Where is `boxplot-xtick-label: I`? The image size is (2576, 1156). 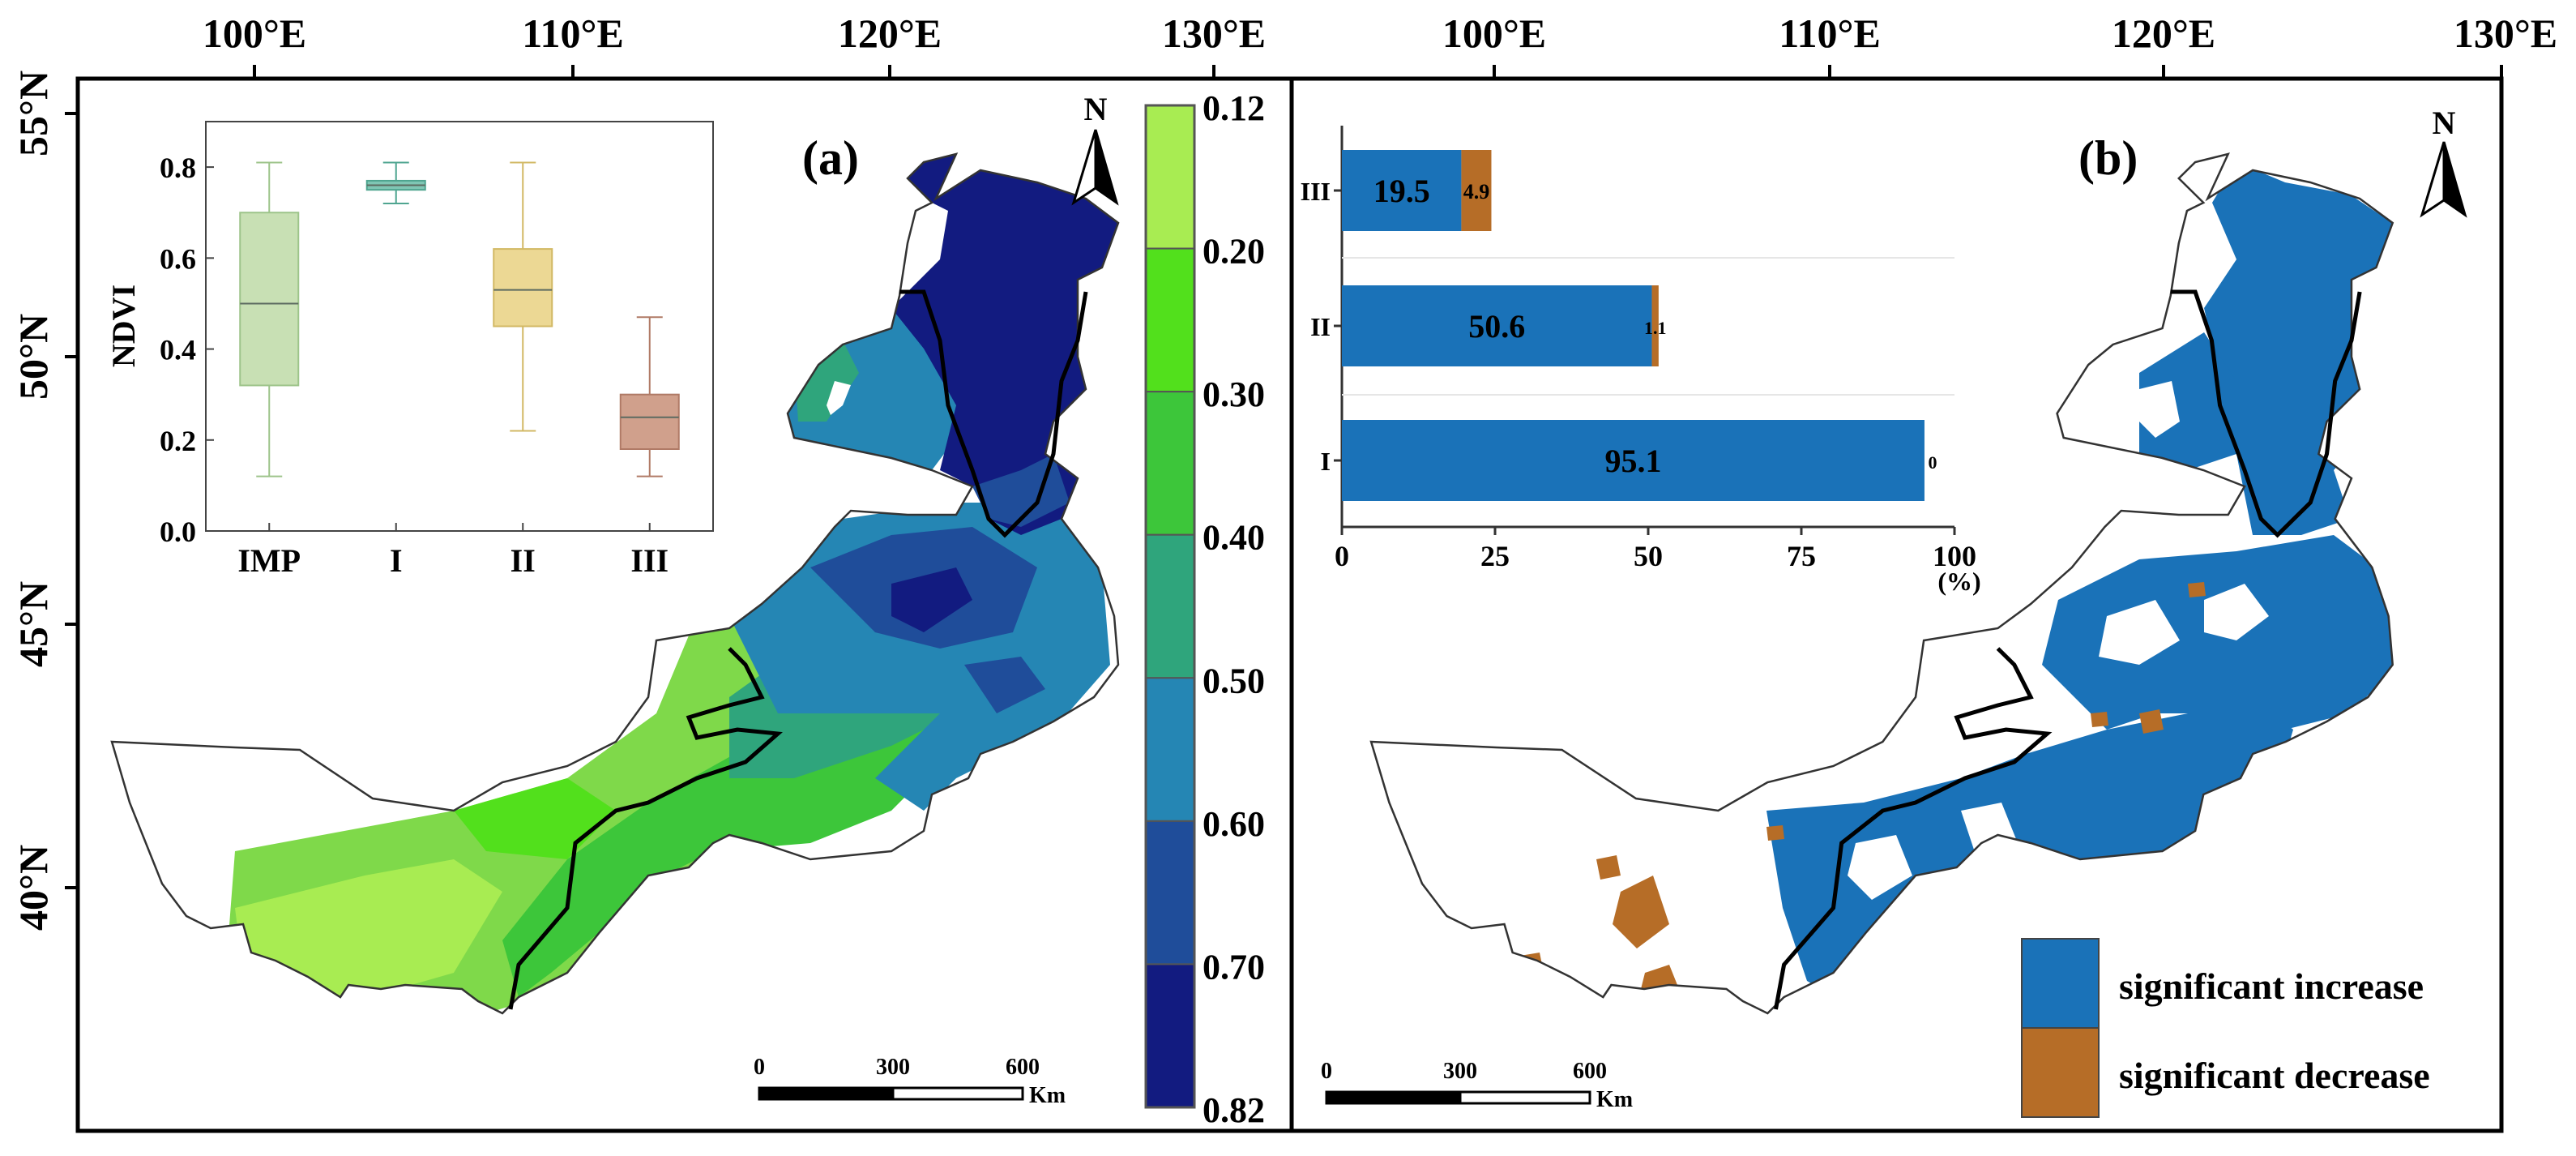 boxplot-xtick-label: I is located at coordinates (396, 560).